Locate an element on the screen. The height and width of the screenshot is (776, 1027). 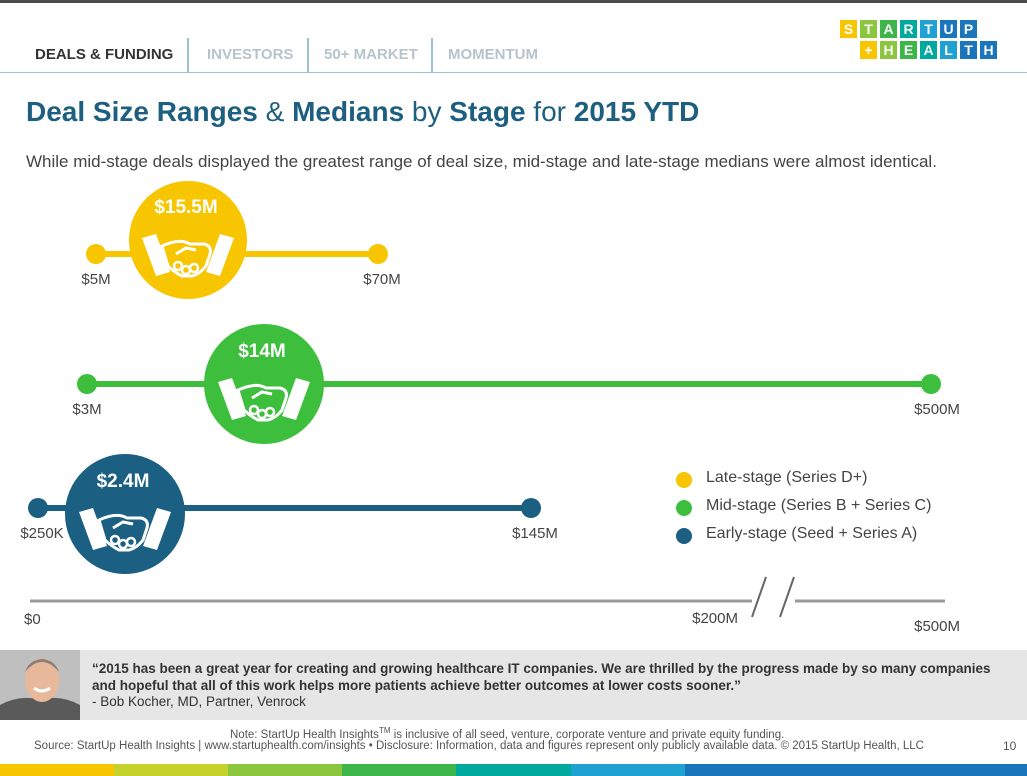
range-max-label: $500M is located at coordinates (937, 409).